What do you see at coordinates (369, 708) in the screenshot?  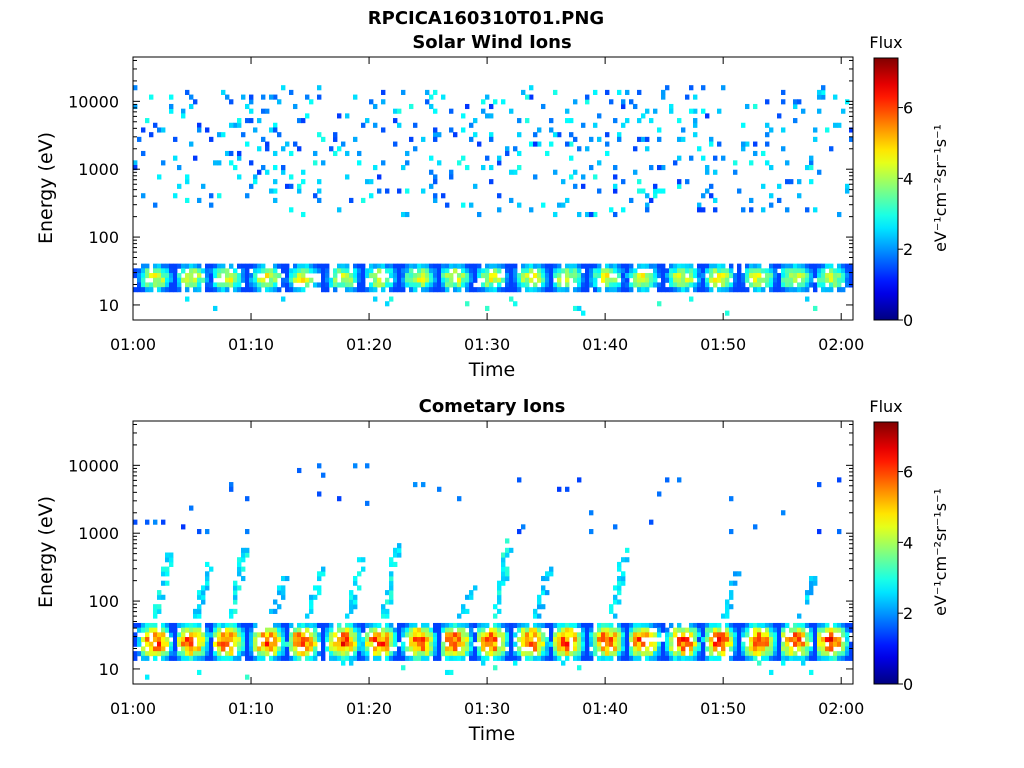 I see `x-tick-label: 01:20` at bounding box center [369, 708].